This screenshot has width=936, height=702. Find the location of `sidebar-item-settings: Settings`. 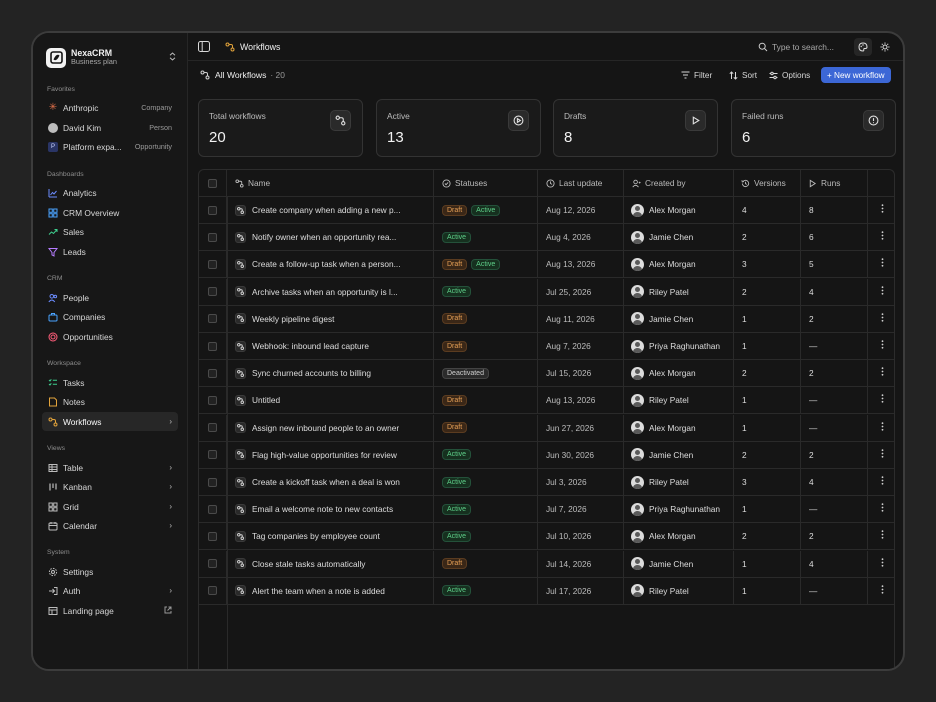

sidebar-item-settings: Settings is located at coordinates (110, 571).